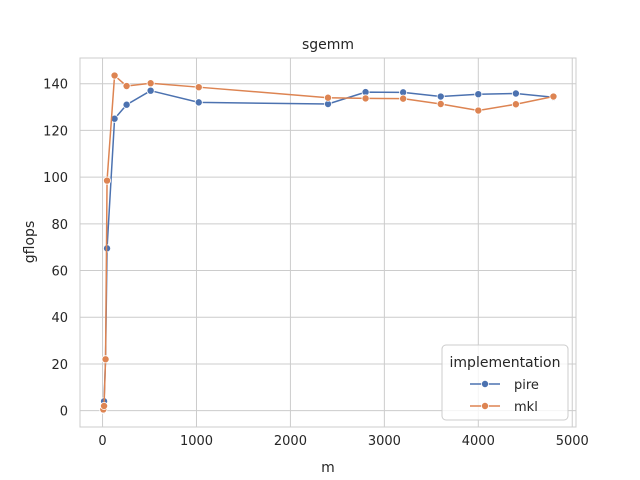  I want to click on y-tick-label: 0, so click(64, 412).